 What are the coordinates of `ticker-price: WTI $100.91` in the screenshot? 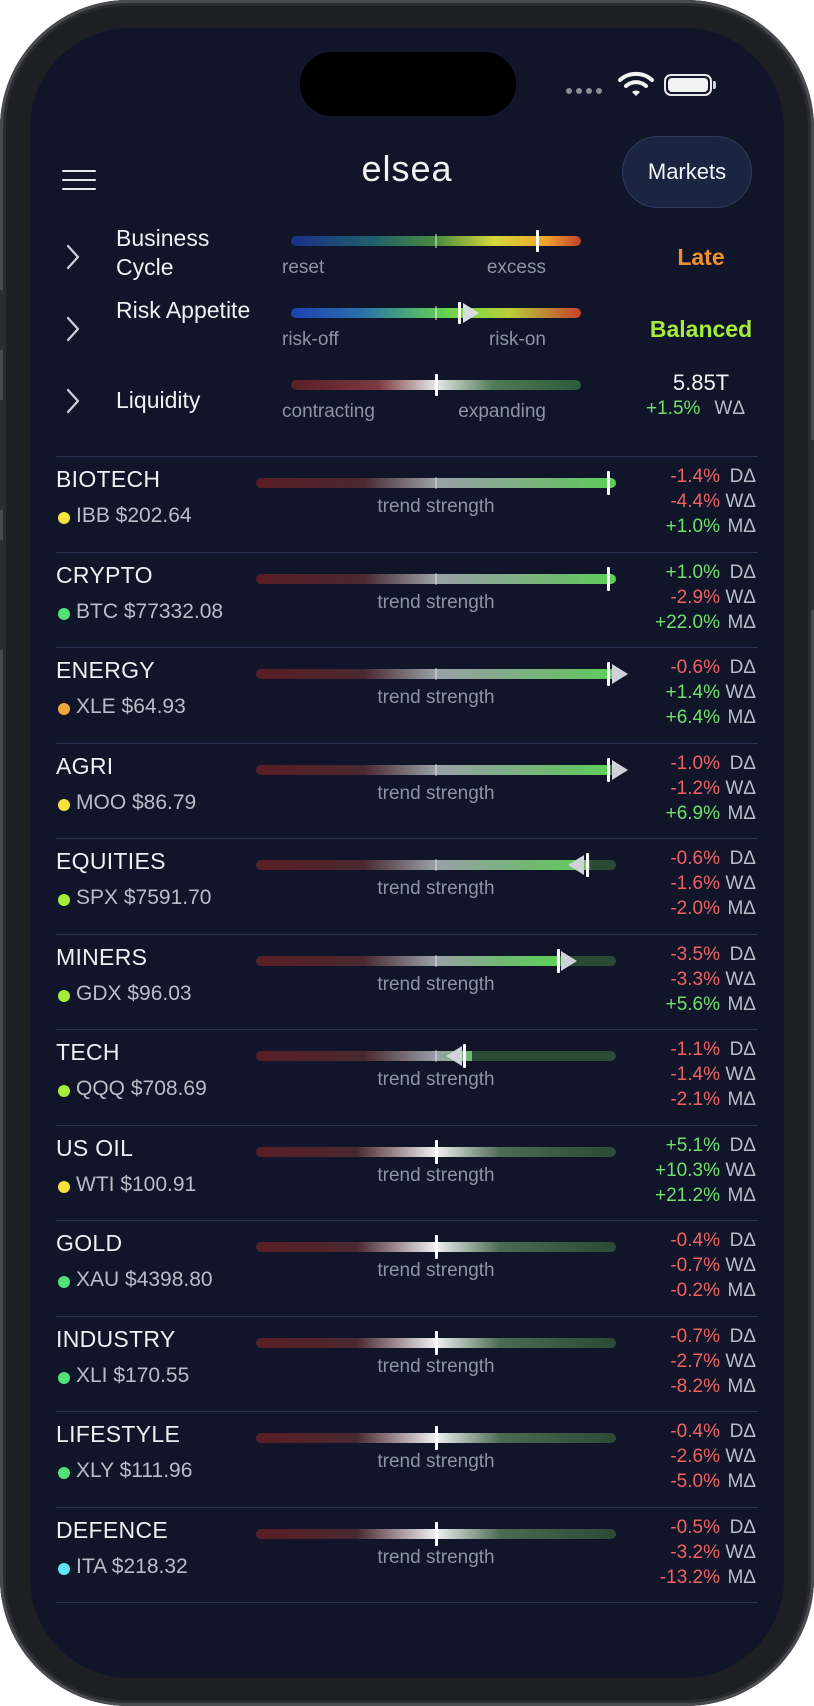 It's located at (136, 1184).